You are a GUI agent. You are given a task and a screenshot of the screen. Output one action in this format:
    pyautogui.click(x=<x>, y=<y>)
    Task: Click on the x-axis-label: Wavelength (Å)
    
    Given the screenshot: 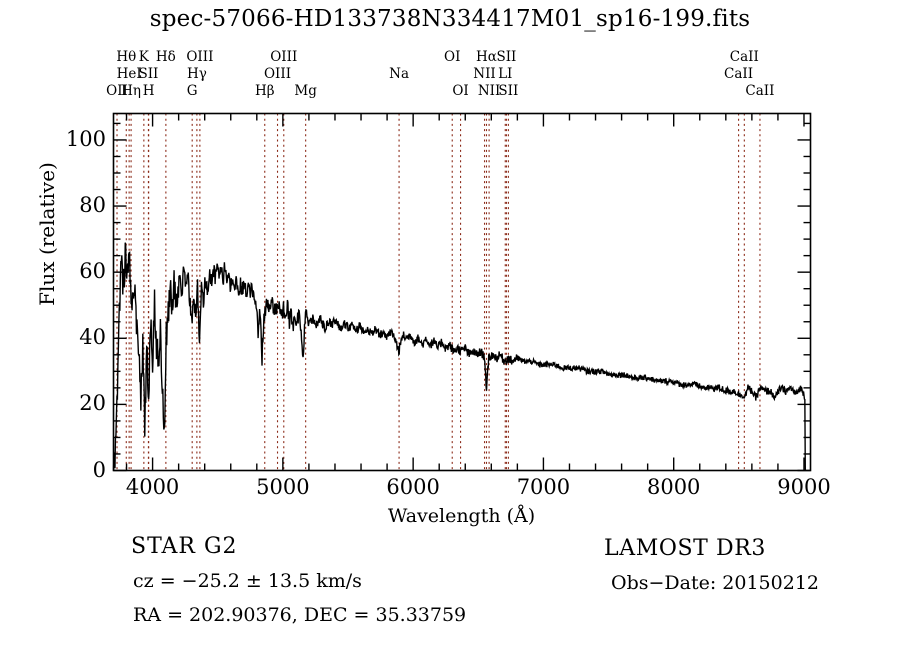 What is the action you would take?
    pyautogui.click(x=461, y=516)
    